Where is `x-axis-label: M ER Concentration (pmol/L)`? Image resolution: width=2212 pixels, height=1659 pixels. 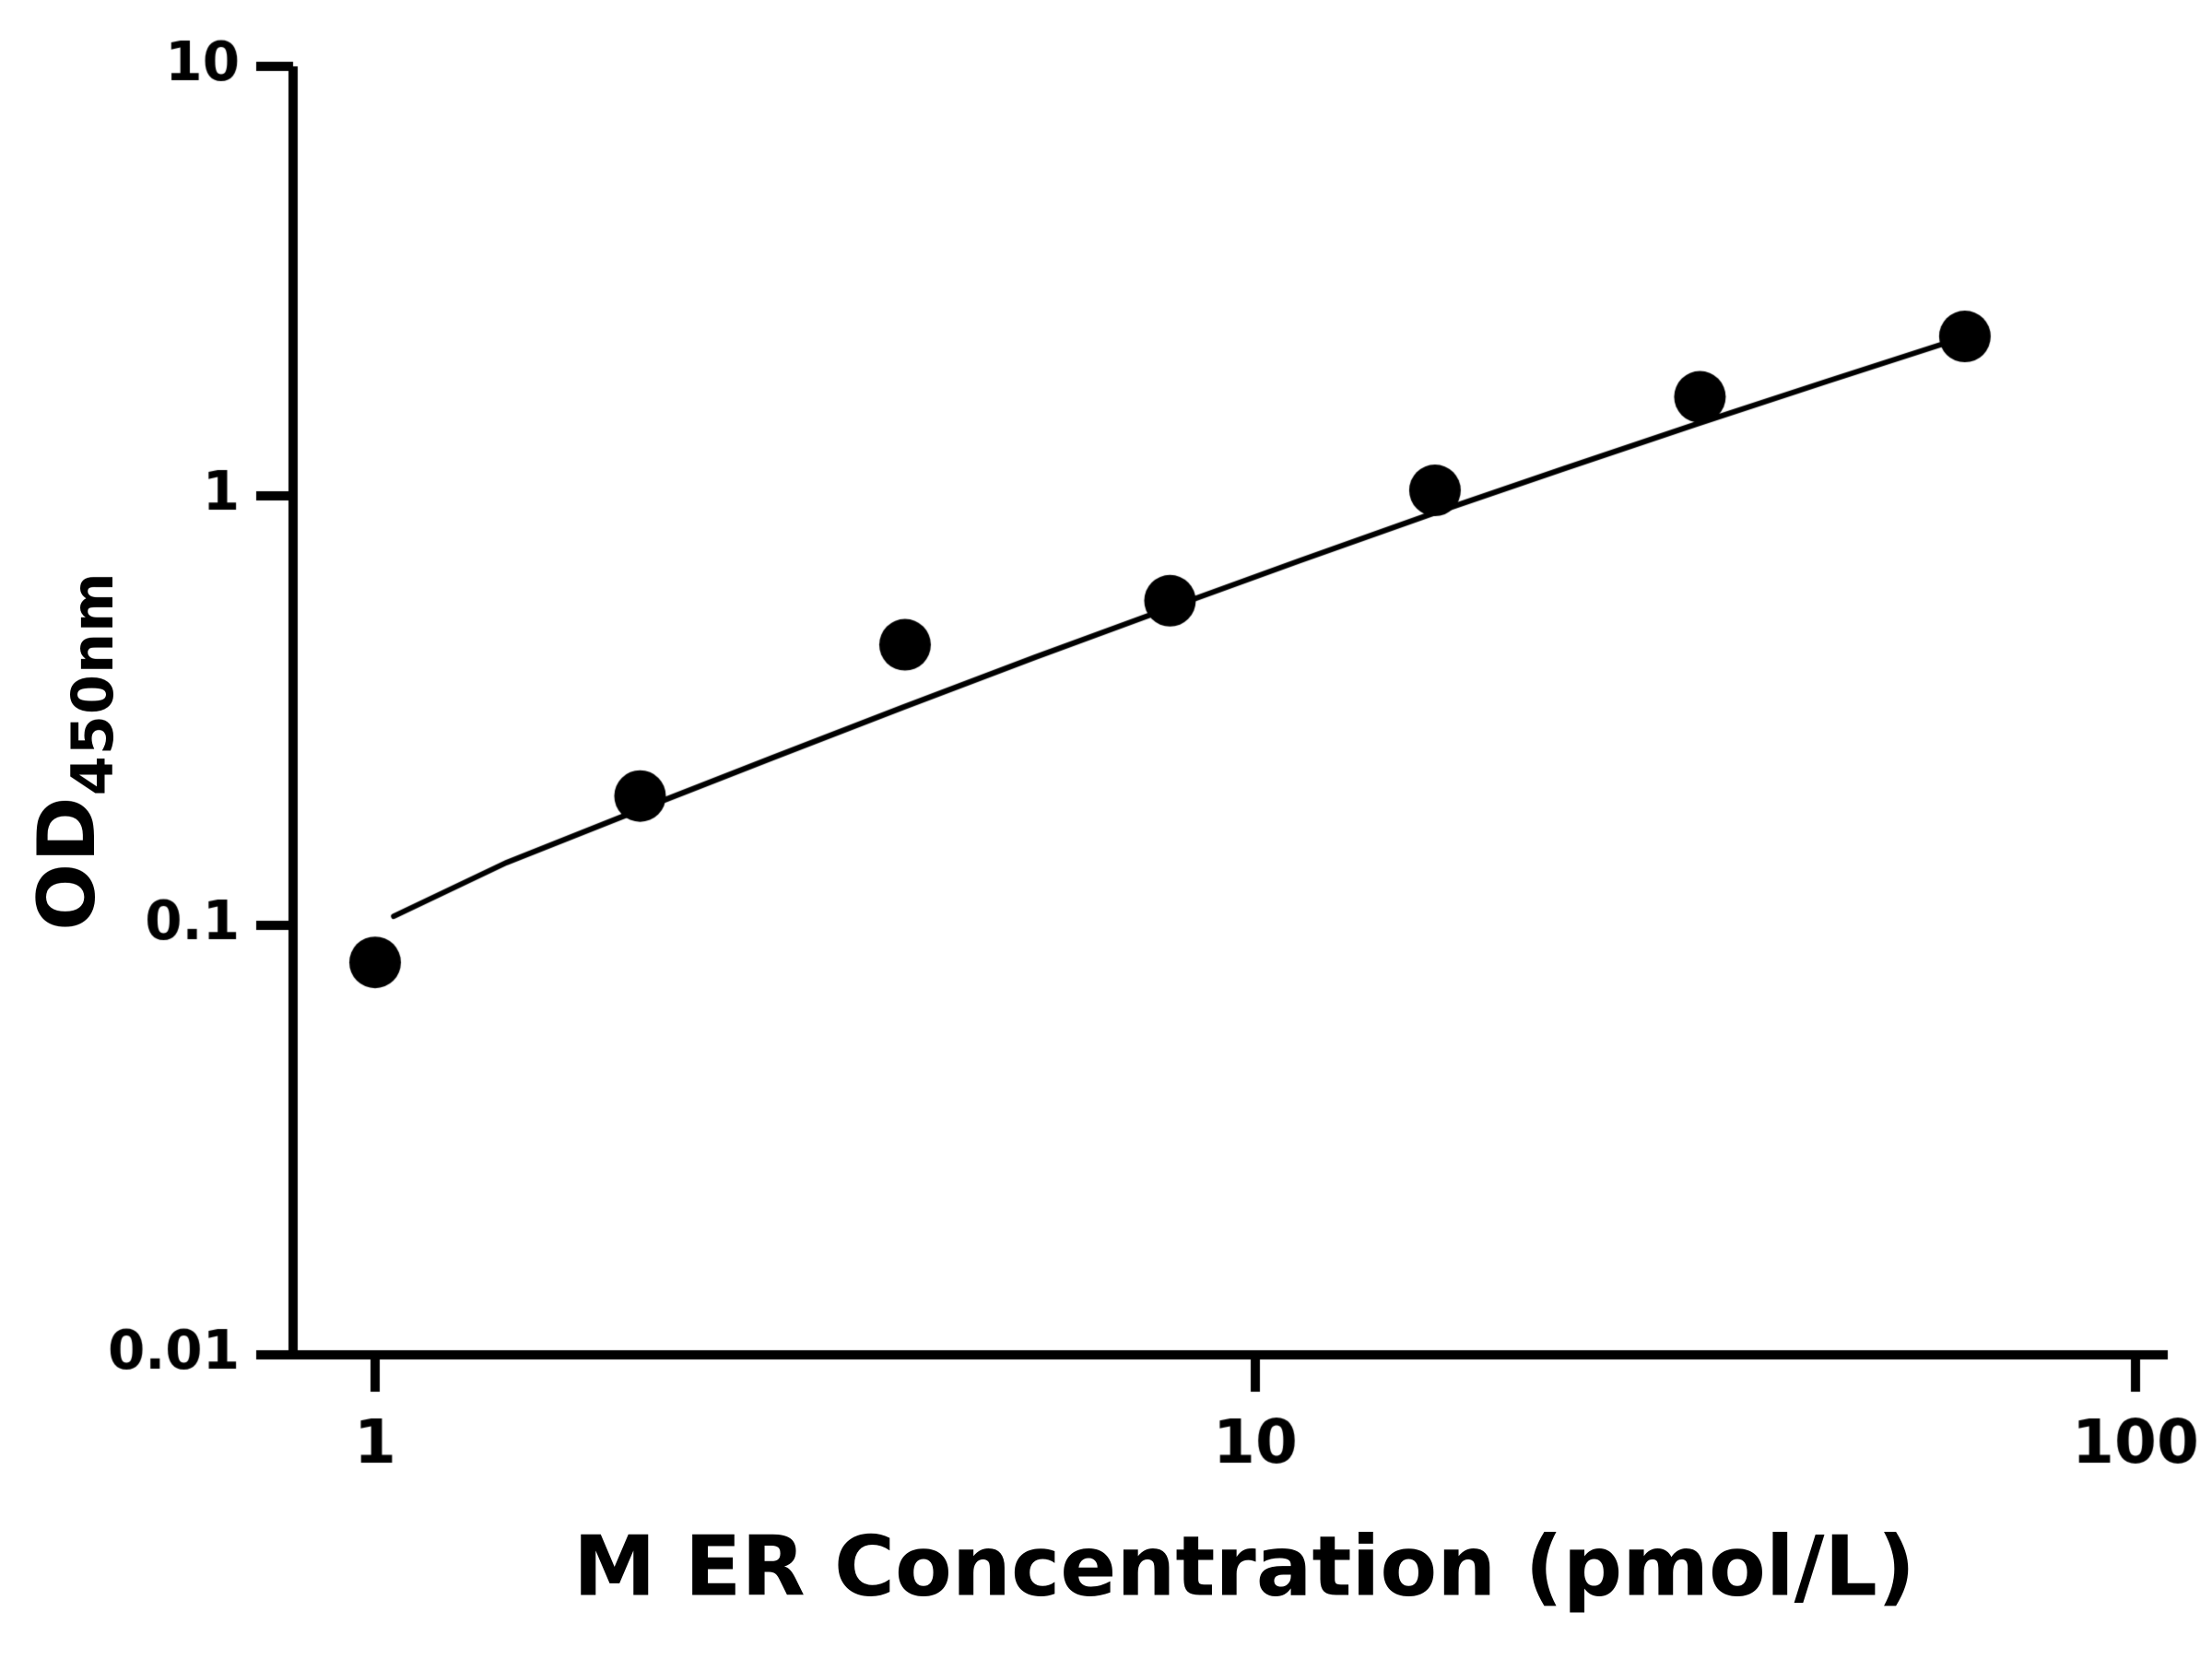 x-axis-label: M ER Concentration (pmol/L) is located at coordinates (1244, 1567).